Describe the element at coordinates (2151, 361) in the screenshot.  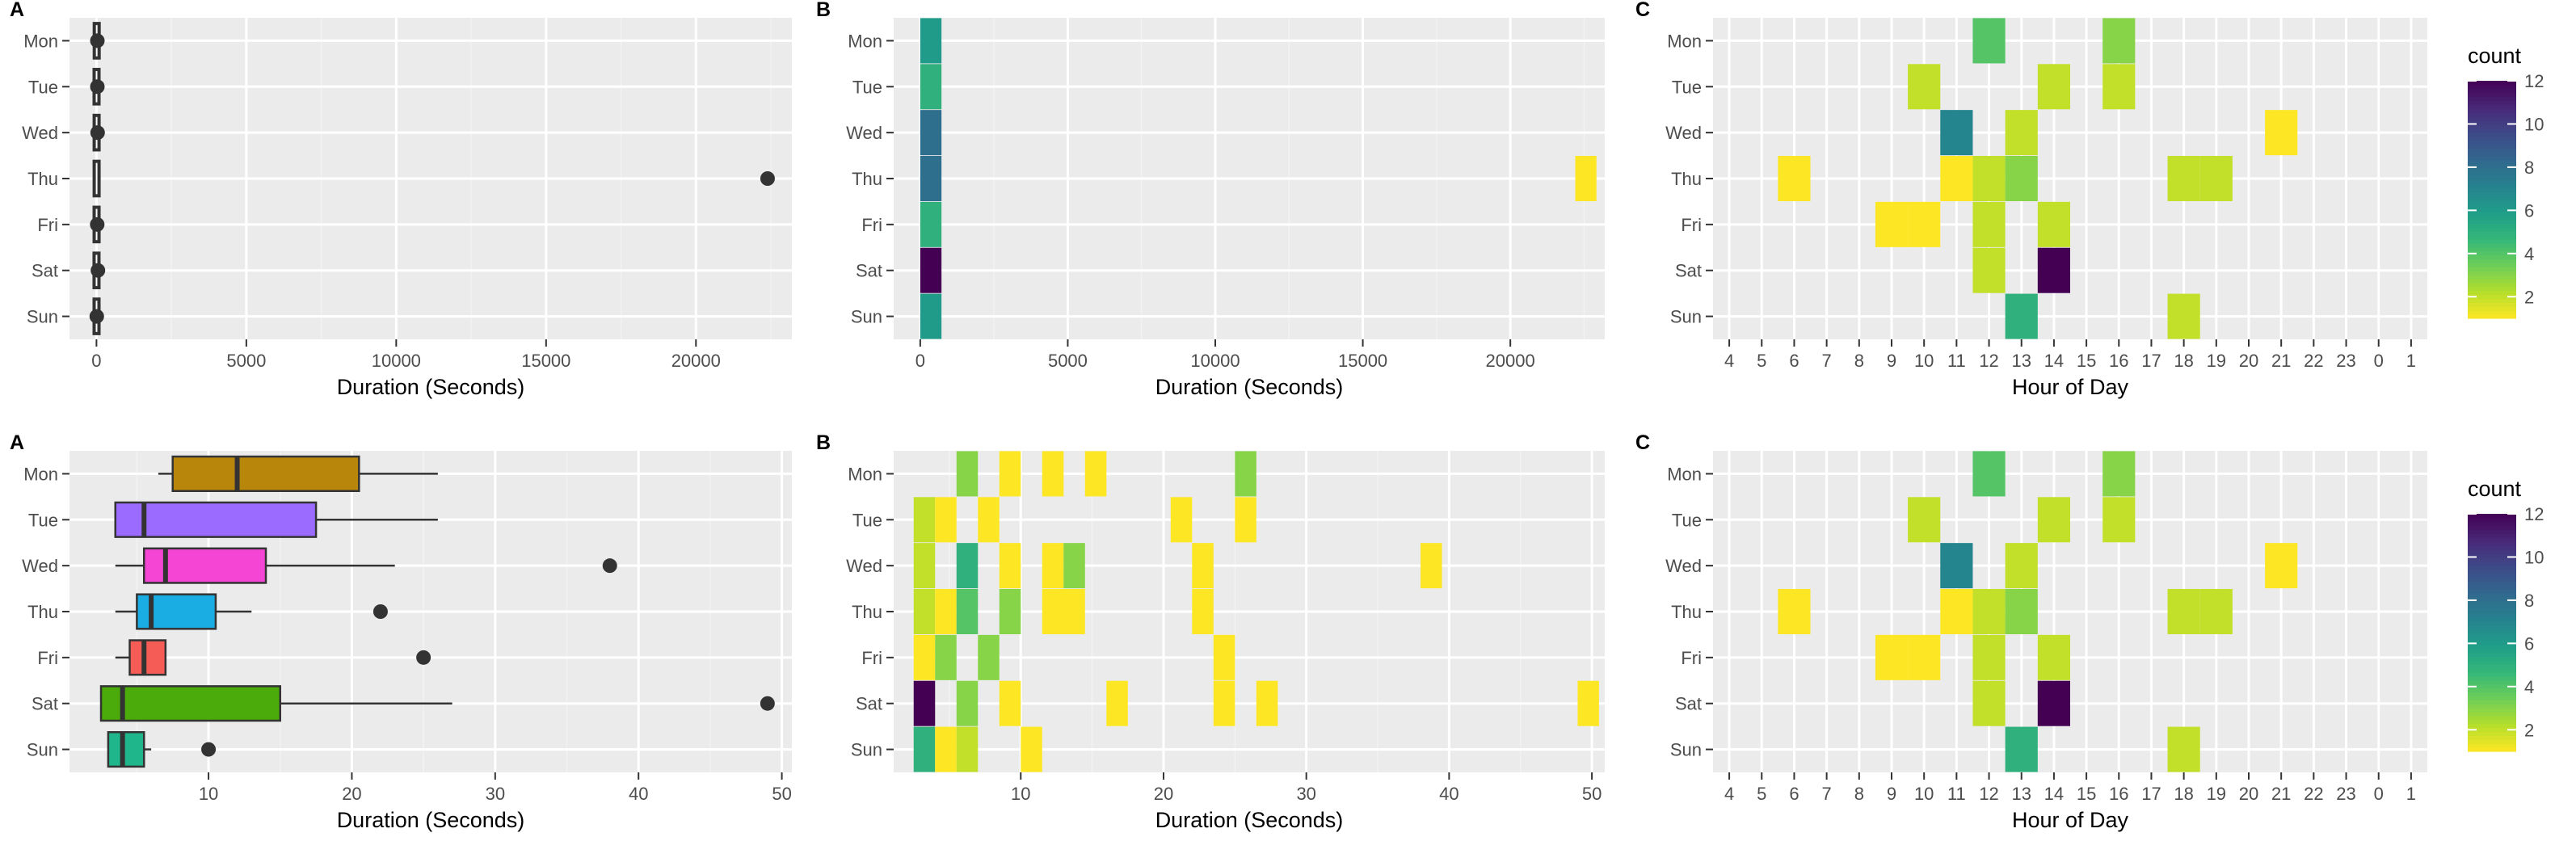
I see `x-tick-label: 17` at that location.